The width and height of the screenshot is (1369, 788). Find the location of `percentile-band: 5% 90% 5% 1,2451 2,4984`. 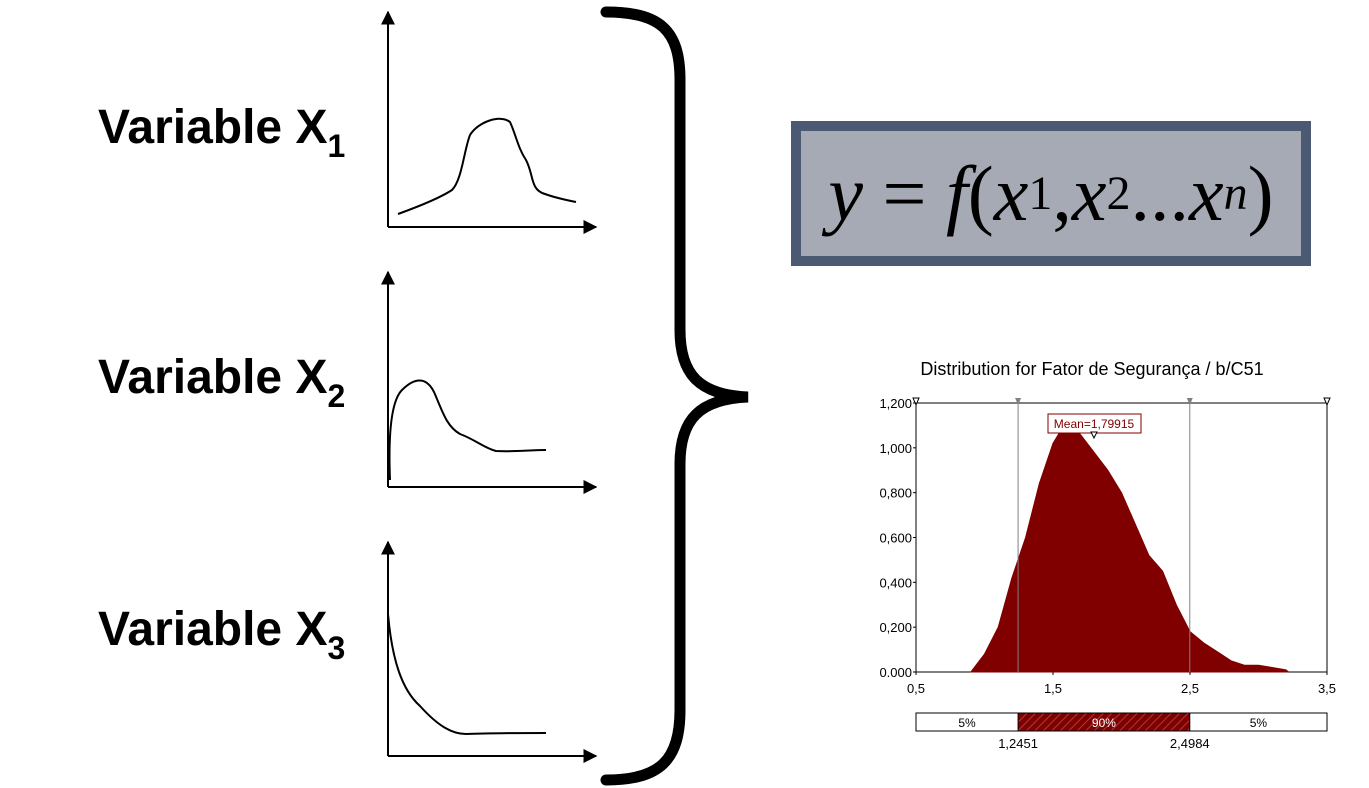

percentile-band: 5% 90% 5% 1,2451 2,4984 is located at coordinates (1121, 731).